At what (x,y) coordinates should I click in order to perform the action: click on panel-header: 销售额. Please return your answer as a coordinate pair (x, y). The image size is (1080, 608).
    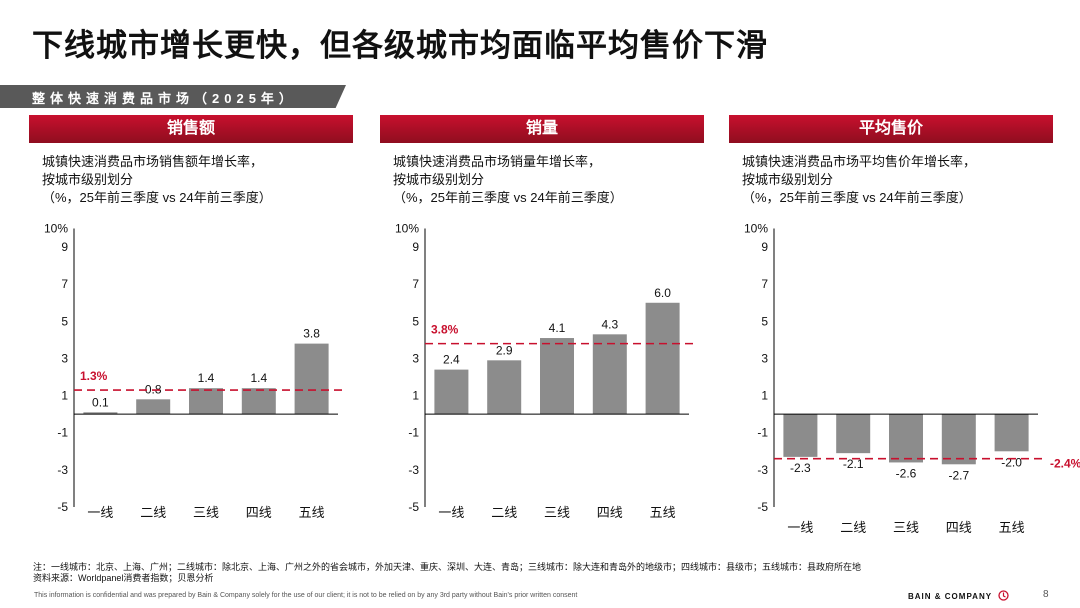
    Looking at the image, I should click on (191, 129).